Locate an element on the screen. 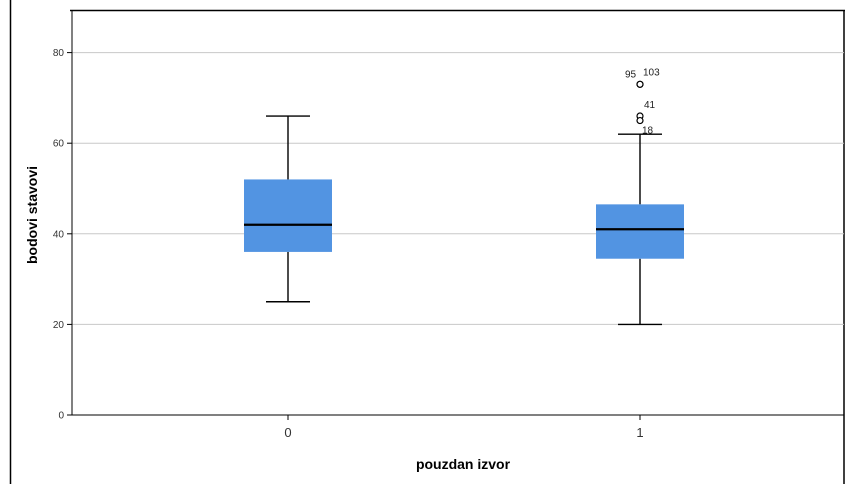  xtick-label-1: 1 is located at coordinates (639, 432).